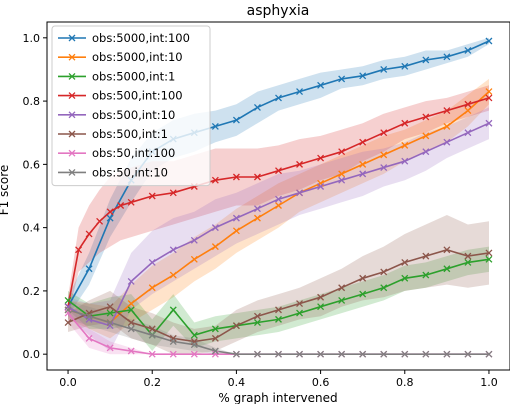  Describe the element at coordinates (489, 382) in the screenshot. I see `x-tick-label: 1.0` at that location.